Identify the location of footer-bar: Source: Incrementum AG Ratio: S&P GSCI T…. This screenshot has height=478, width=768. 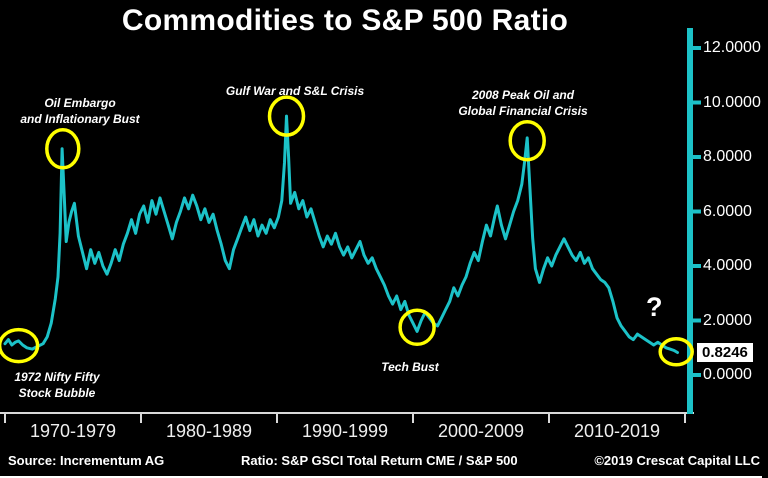
(384, 460).